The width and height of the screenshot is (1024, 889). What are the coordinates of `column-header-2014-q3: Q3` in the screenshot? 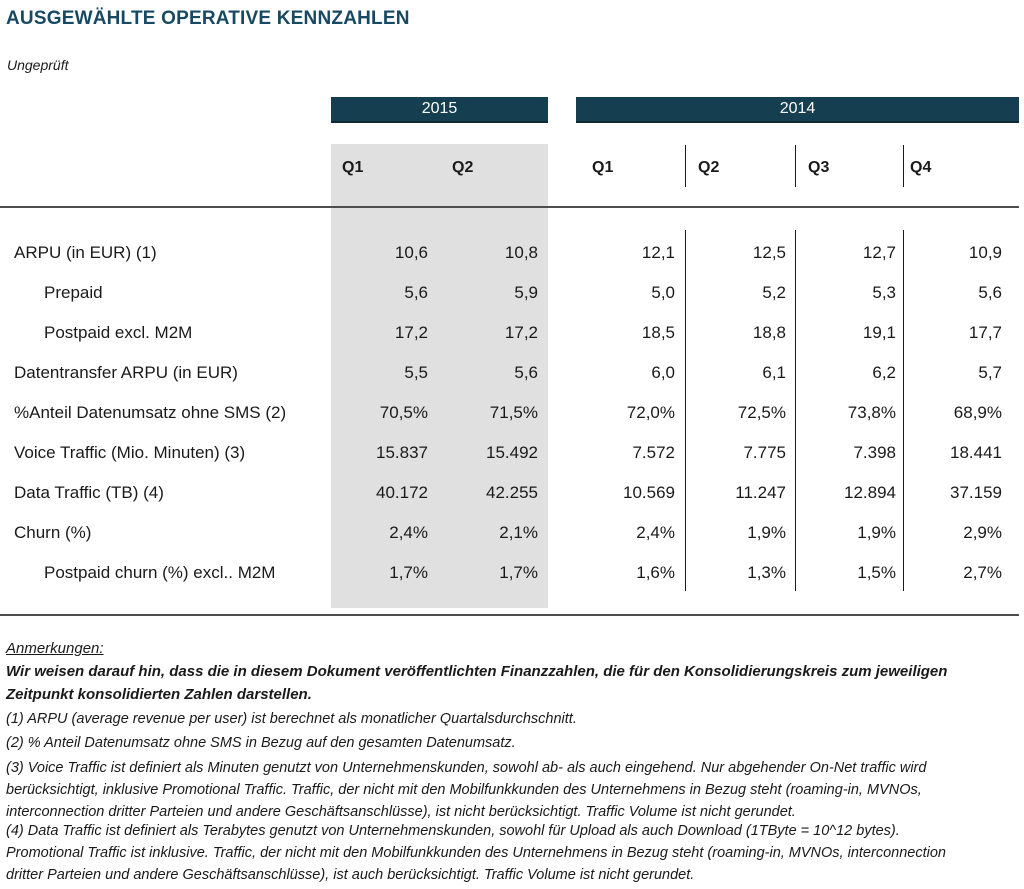 It's located at (819, 167).